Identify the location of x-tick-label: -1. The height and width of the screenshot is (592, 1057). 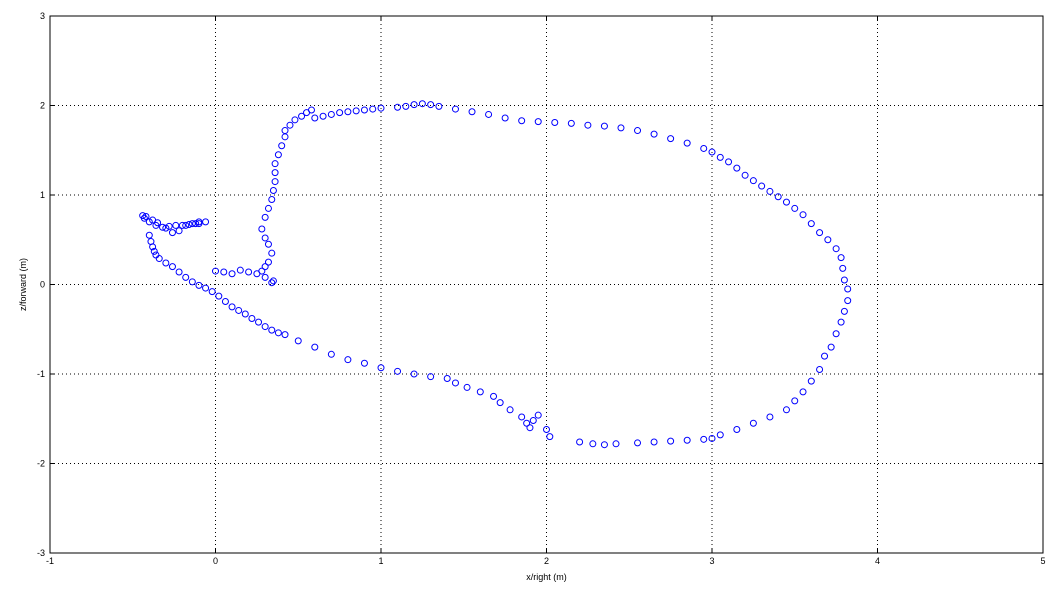
(50, 561).